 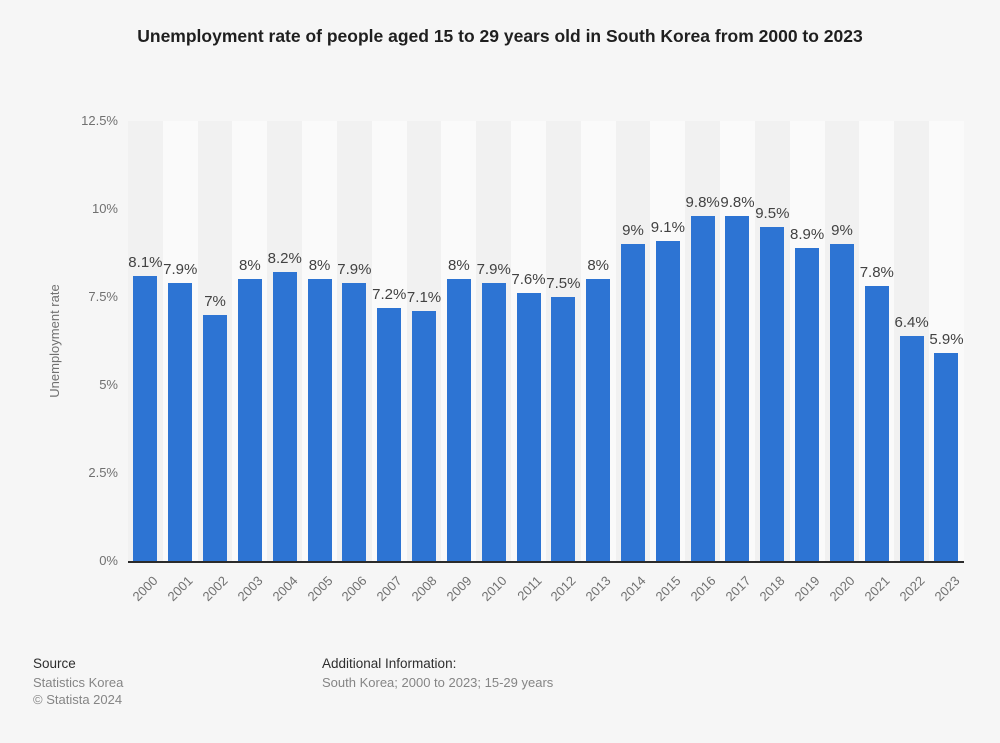 I want to click on copyright-notice: © Statista 2024, so click(x=78, y=699).